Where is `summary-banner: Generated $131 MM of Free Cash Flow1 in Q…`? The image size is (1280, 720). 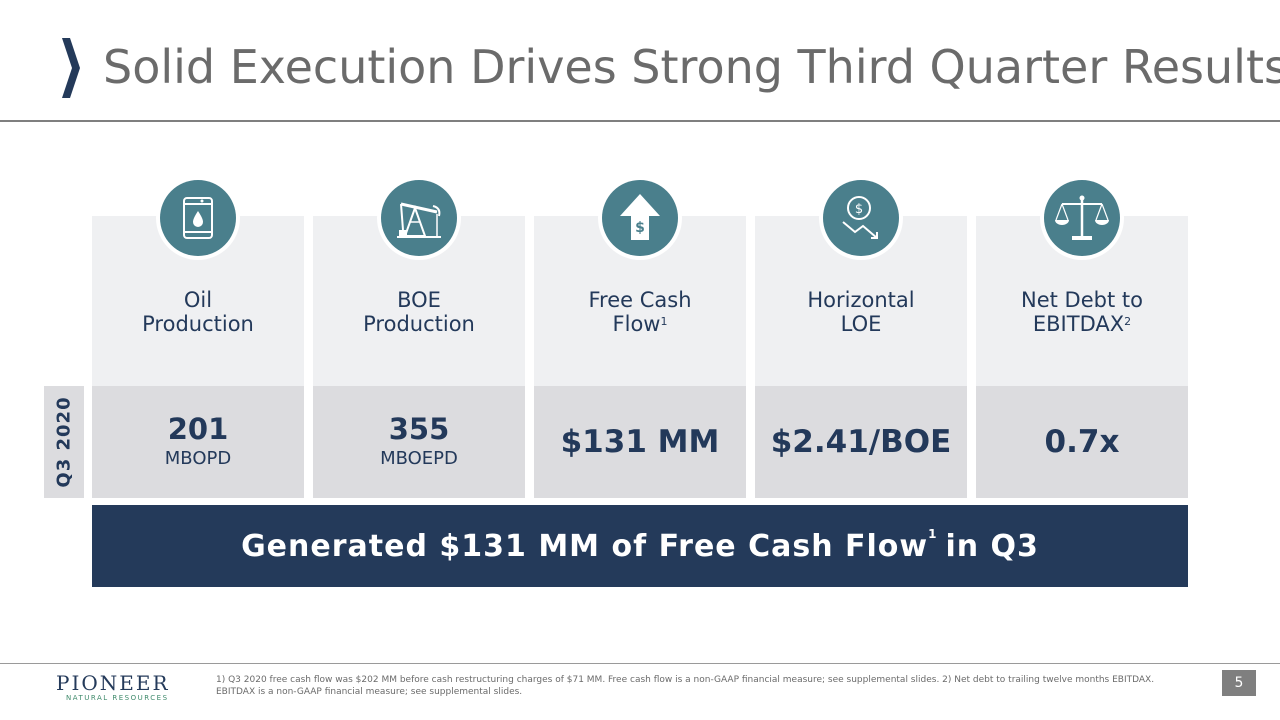 summary-banner: Generated $131 MM of Free Cash Flow1 in Q… is located at coordinates (640, 546).